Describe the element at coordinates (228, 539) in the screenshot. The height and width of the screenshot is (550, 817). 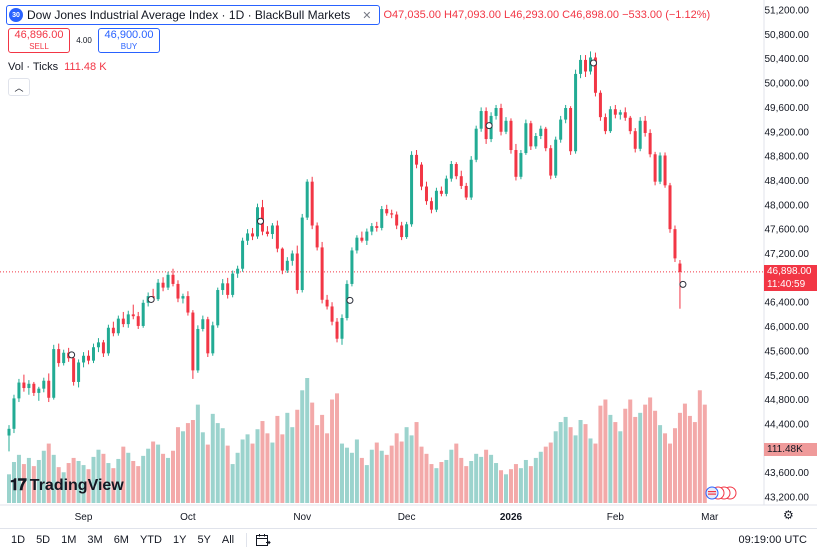
I see `timeframe-all: All` at that location.